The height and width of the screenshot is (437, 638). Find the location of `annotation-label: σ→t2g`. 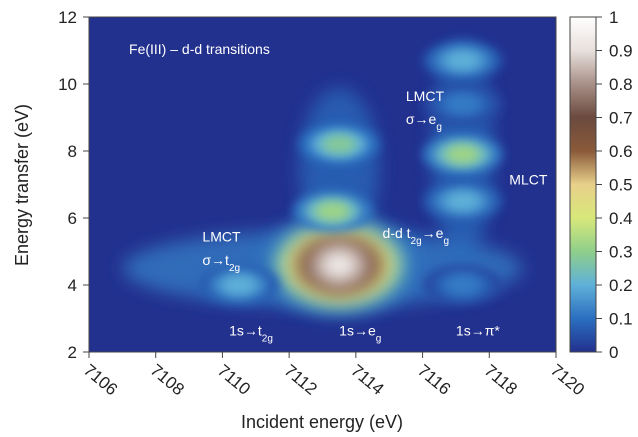

annotation-label: σ→t2g is located at coordinates (221, 263).